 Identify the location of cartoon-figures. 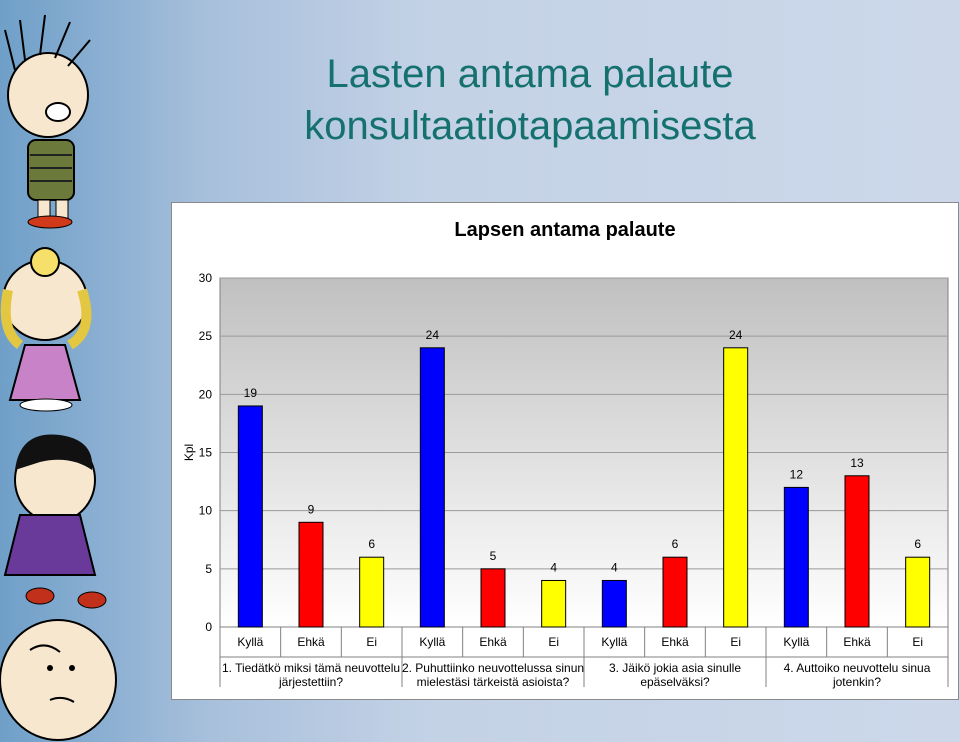
(58, 377).